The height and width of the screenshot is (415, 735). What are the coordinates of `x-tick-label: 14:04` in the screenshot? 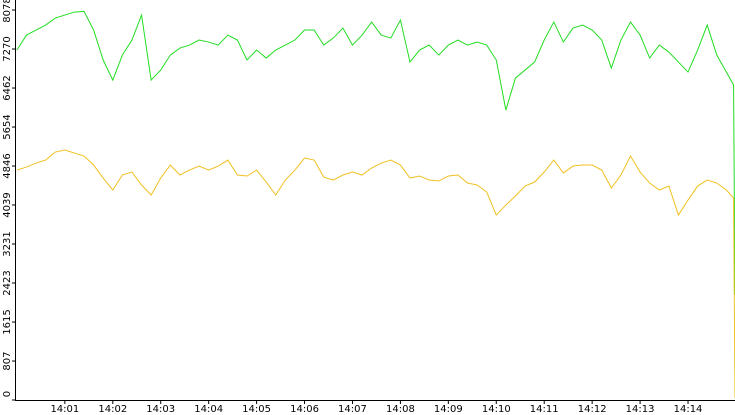 It's located at (208, 409).